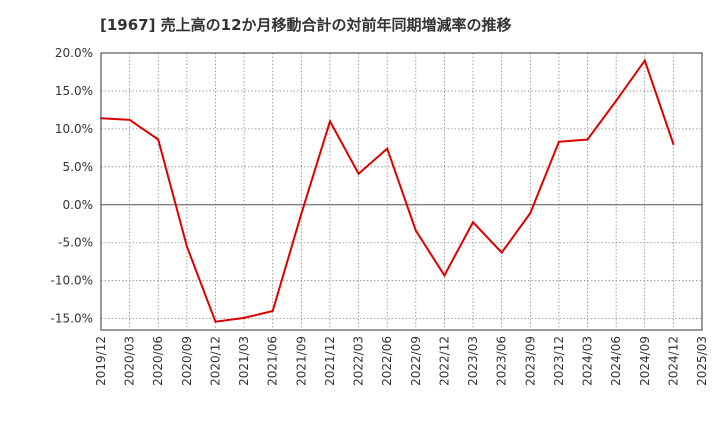 This screenshot has width=720, height=440. I want to click on y-tick-label: 5.0%, so click(78, 167).